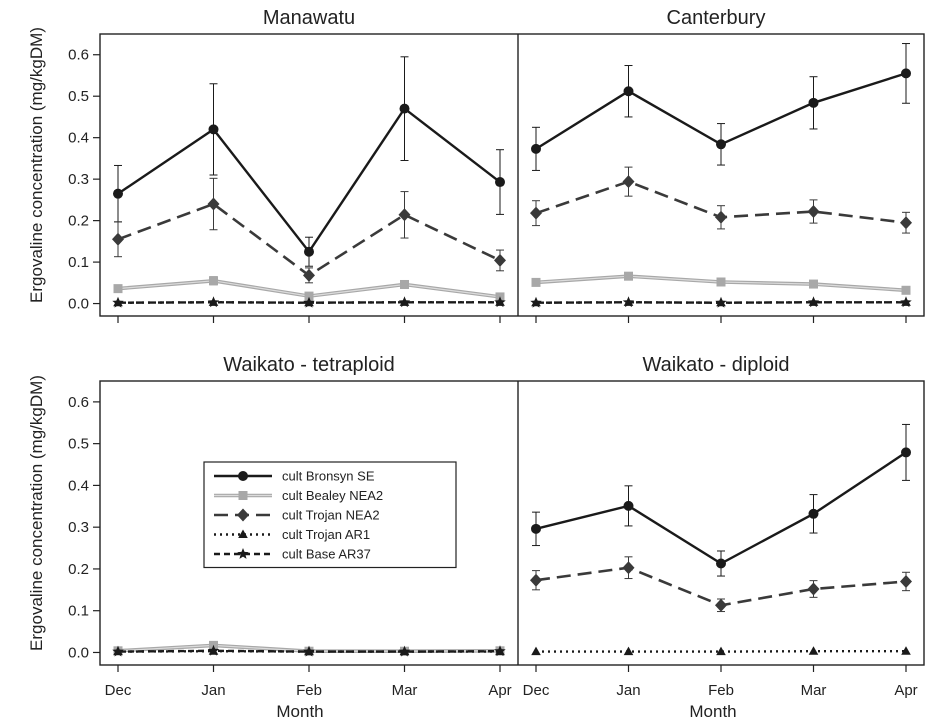 The width and height of the screenshot is (952, 723). I want to click on legend-entry-cult-trojan-ar1: cult Trojan AR1, so click(292, 534).